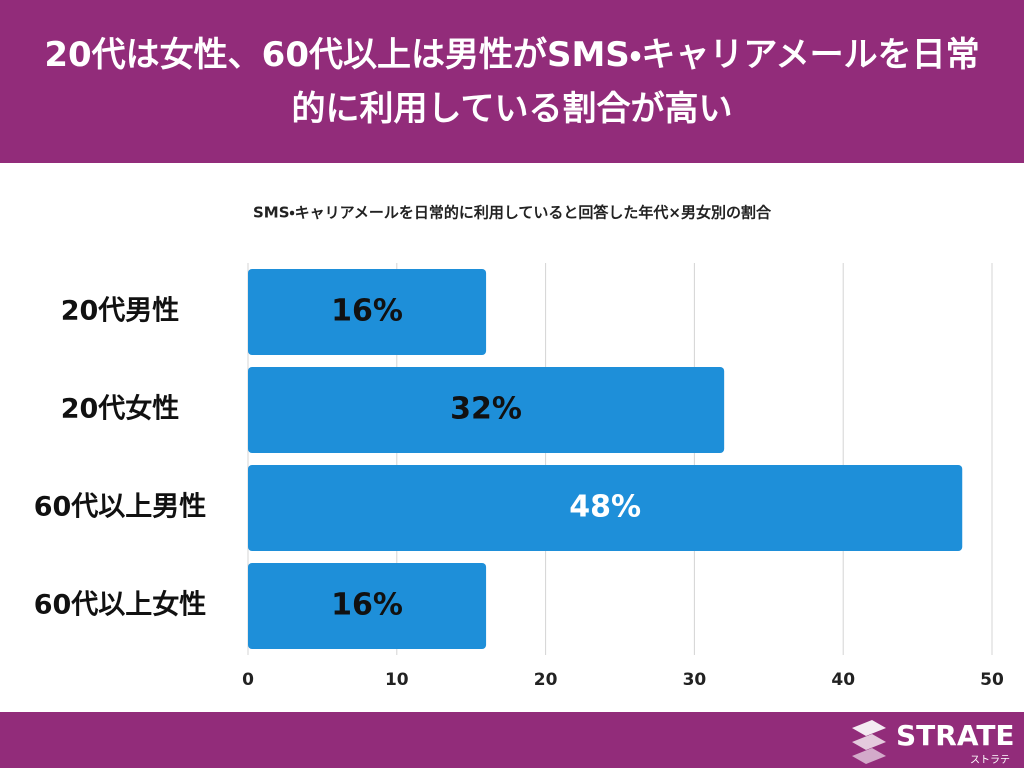 Image resolution: width=1024 pixels, height=768 pixels. I want to click on y-tick-label: 20代女性, so click(120, 409).